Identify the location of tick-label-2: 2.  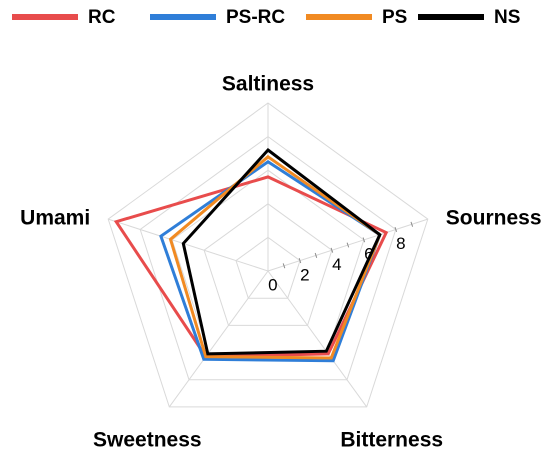
(304, 274).